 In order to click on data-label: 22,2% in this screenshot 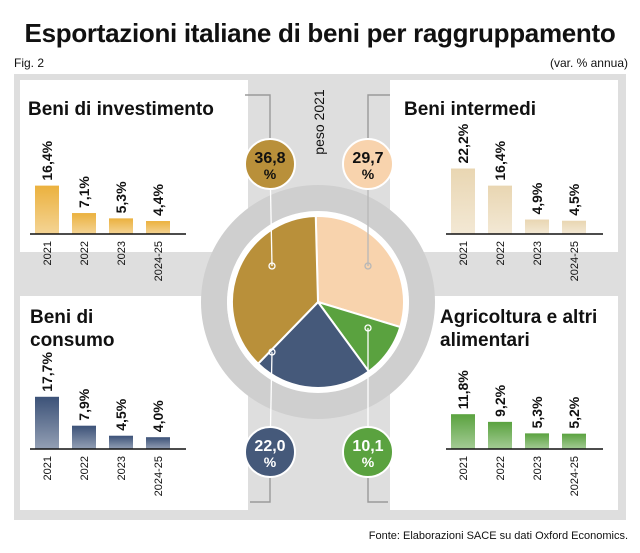, I will do `click(463, 143)`.